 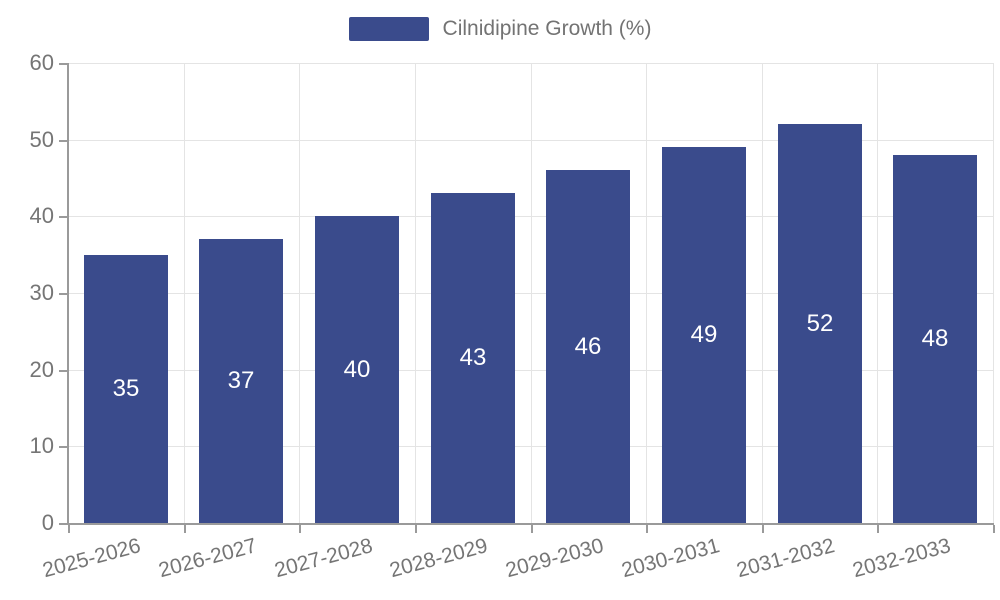 I want to click on y-tick-label: 30, so click(x=41, y=292).